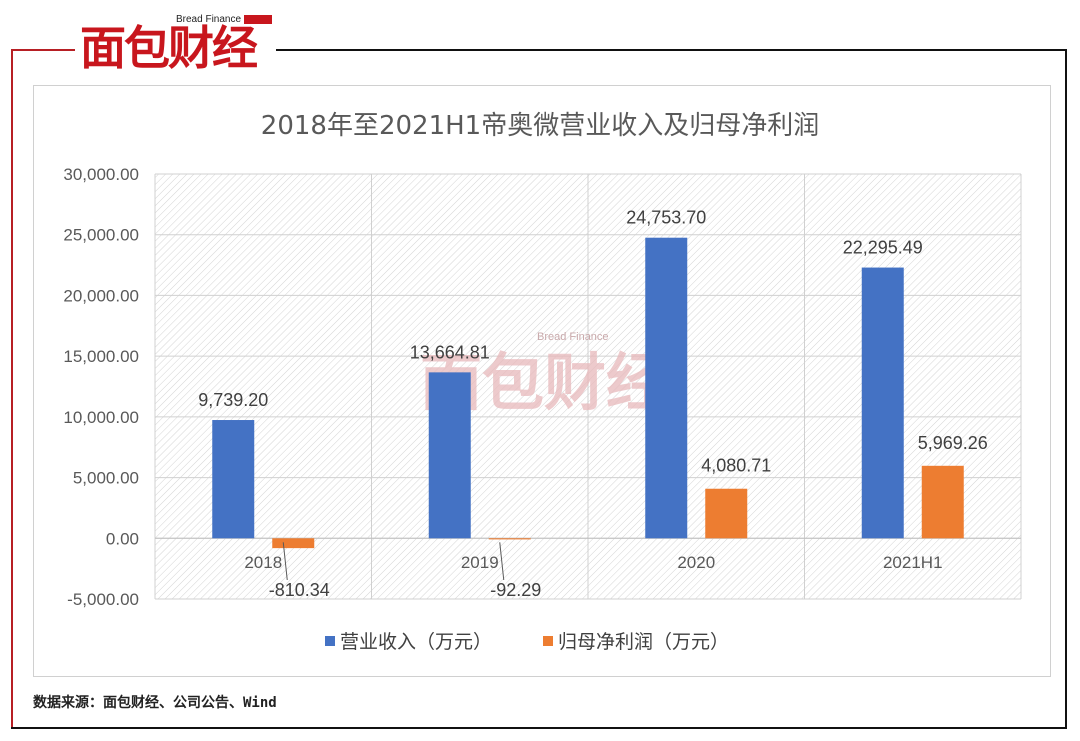 This screenshot has height=741, width=1080. Describe the element at coordinates (43, 50) in the screenshot. I see `frame-top-left-line` at that location.